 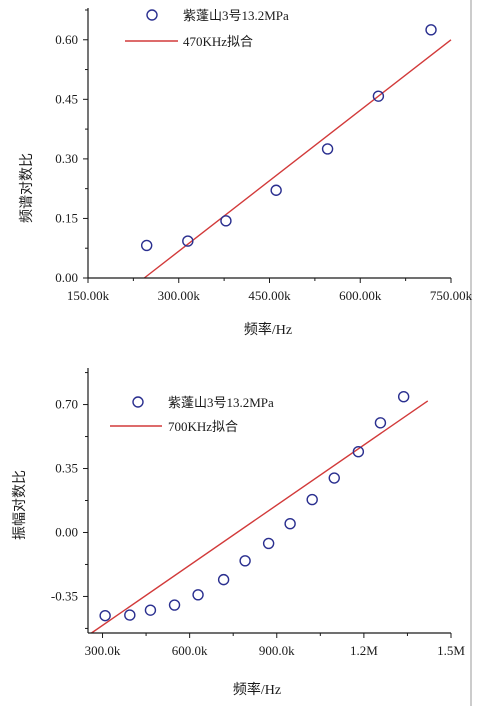 What do you see at coordinates (364, 650) in the screenshot?
I see `bottom-x-tick-label: 1.2M` at bounding box center [364, 650].